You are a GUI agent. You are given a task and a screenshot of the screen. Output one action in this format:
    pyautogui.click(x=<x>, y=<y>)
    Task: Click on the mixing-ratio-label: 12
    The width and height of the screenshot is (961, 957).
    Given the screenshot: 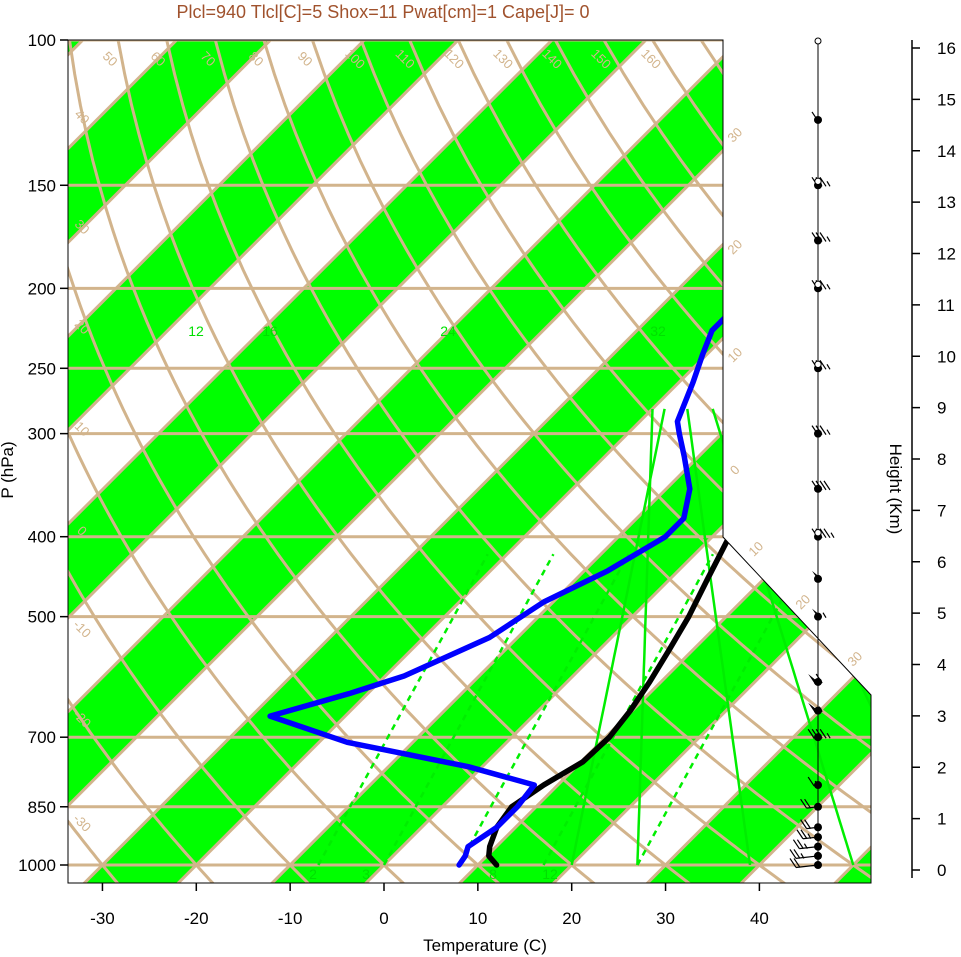 What is the action you would take?
    pyautogui.click(x=196, y=331)
    